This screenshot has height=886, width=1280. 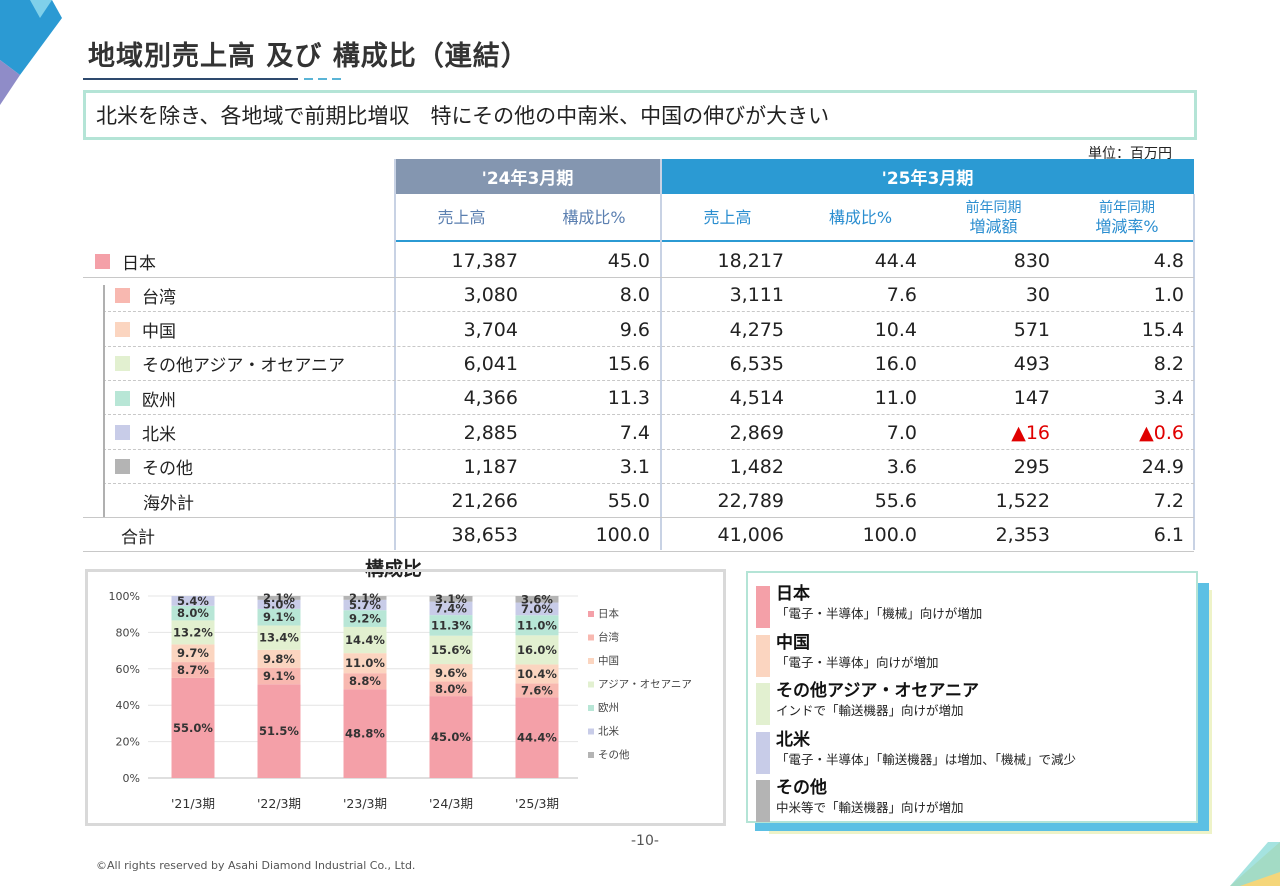 I want to click on note-body: 中米等で「輸送機器」向けが増加, so click(x=870, y=807).